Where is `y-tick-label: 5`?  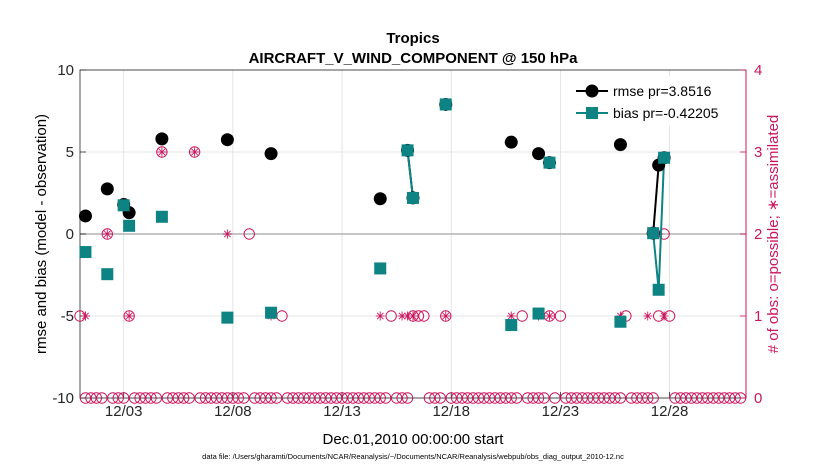 y-tick-label: 5 is located at coordinates (70, 152).